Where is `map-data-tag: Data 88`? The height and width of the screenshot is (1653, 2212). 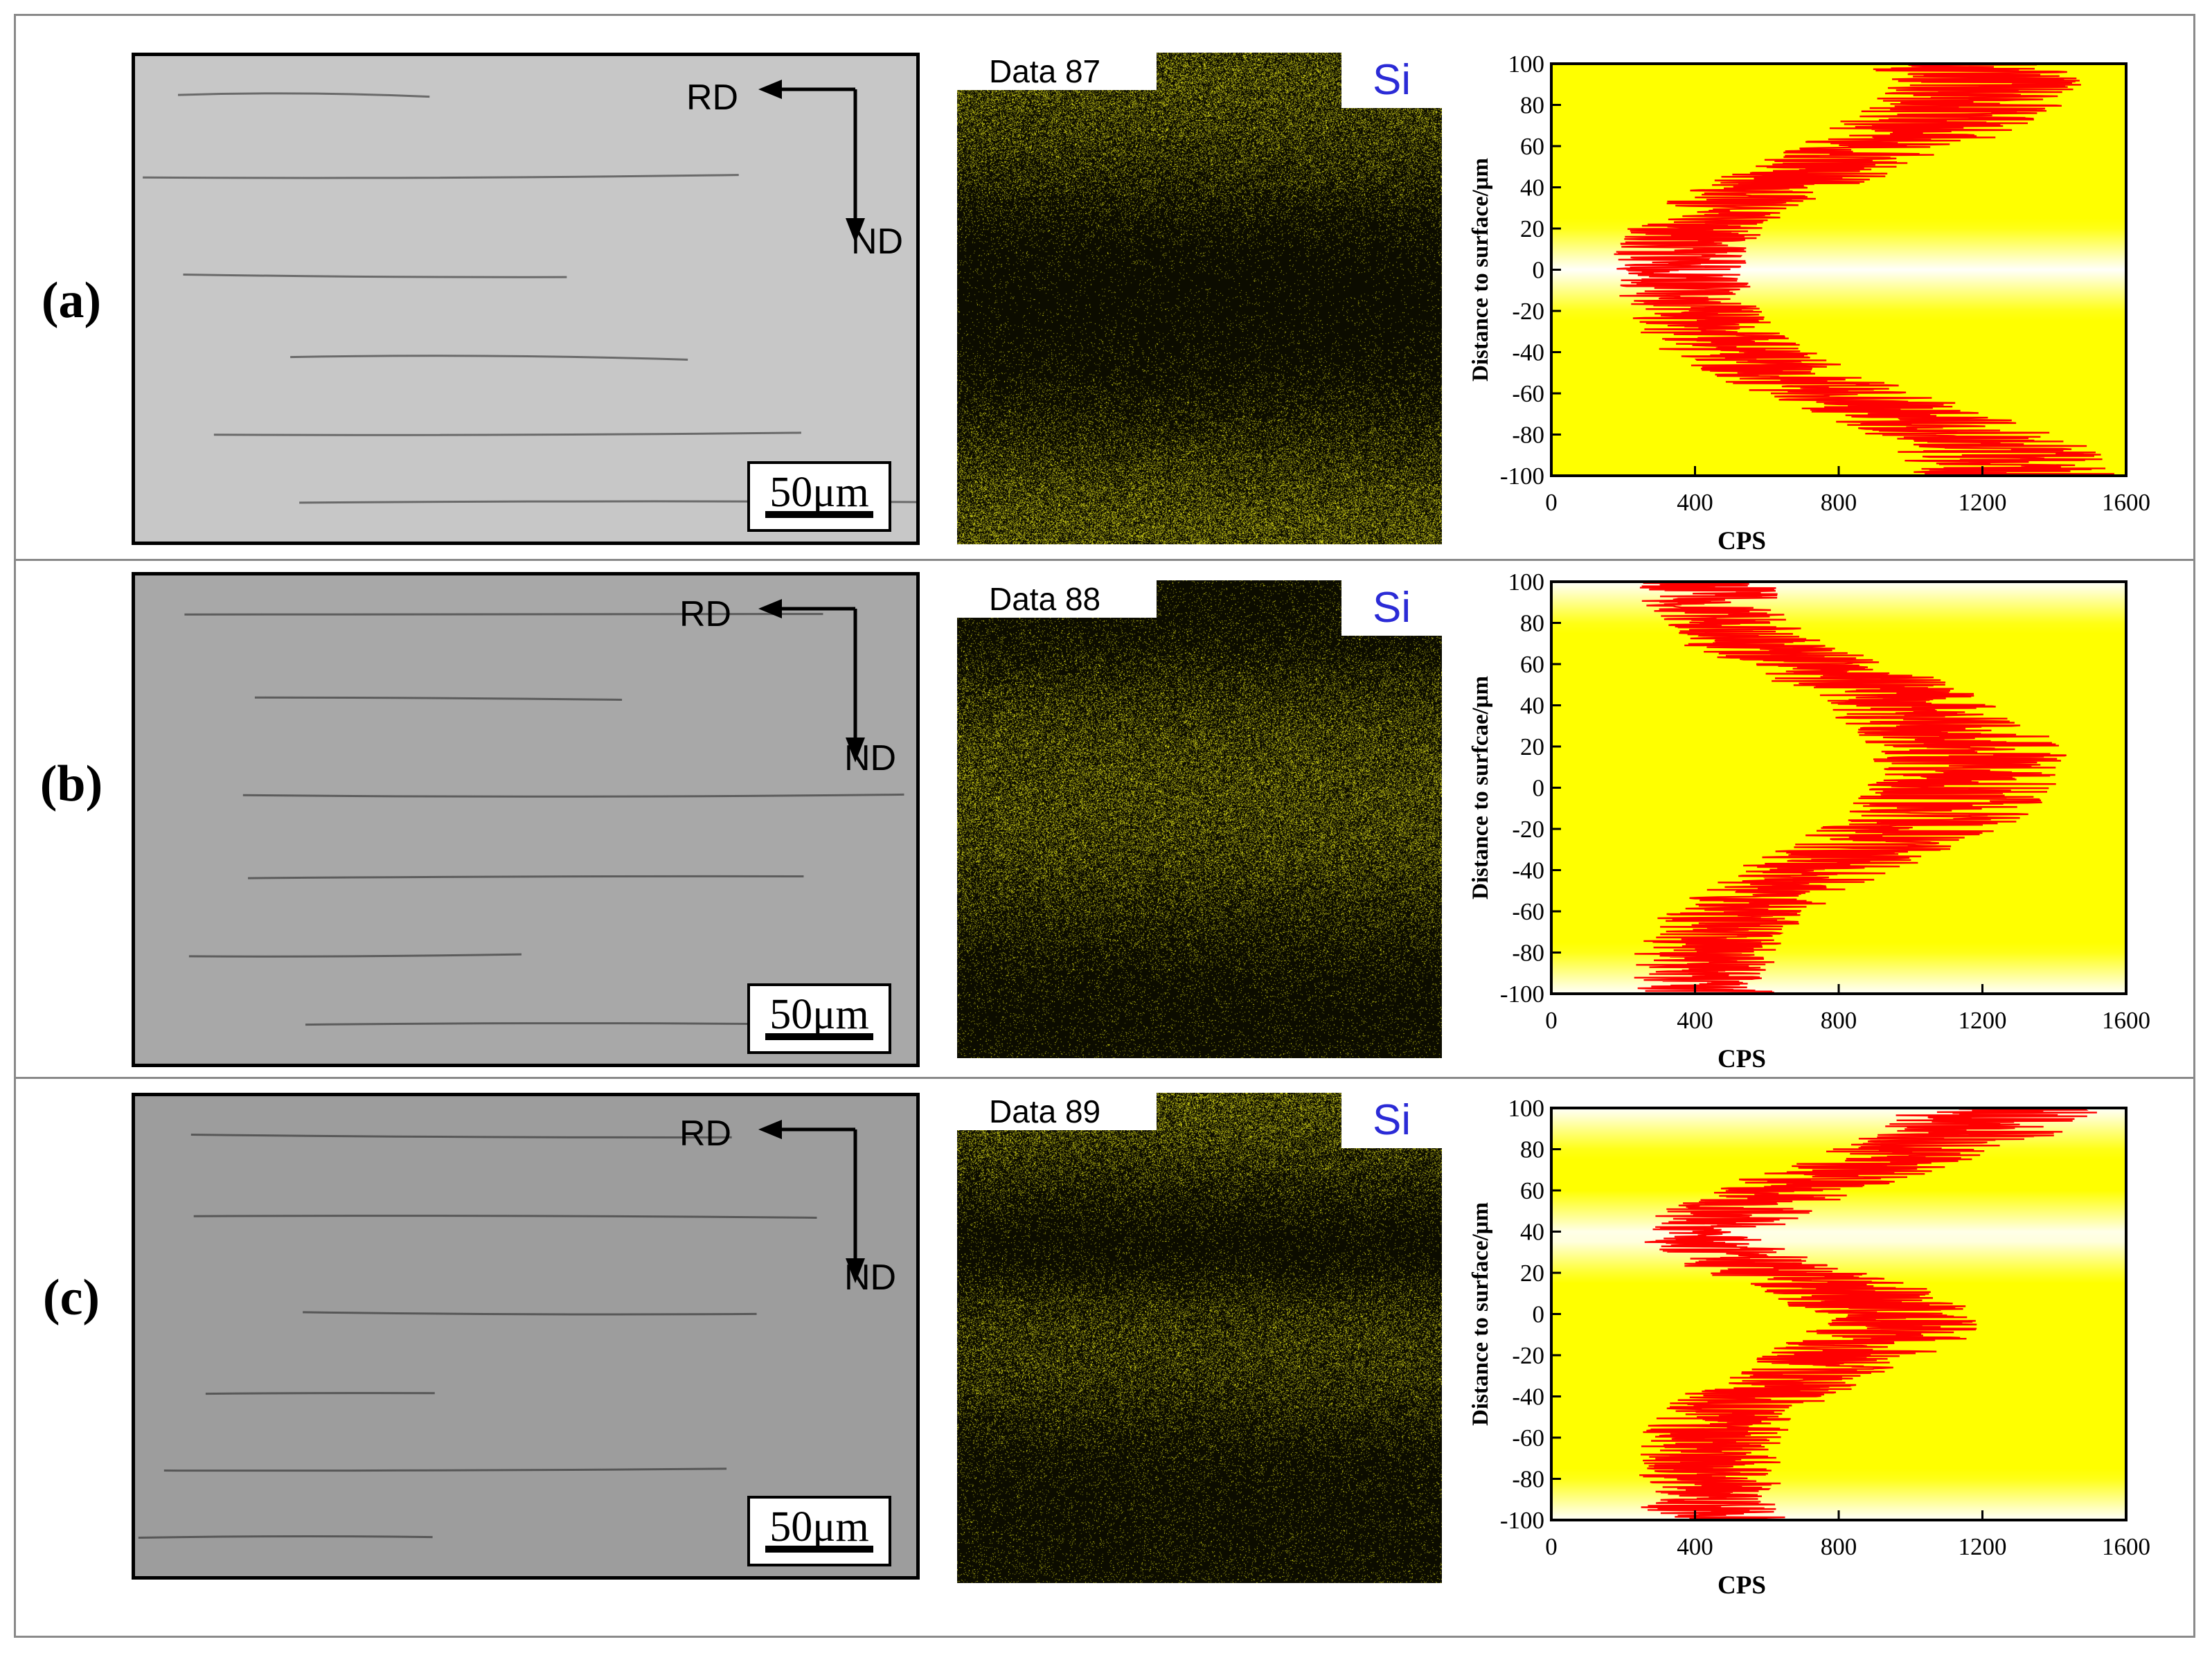
map-data-tag: Data 88 is located at coordinates (1057, 599).